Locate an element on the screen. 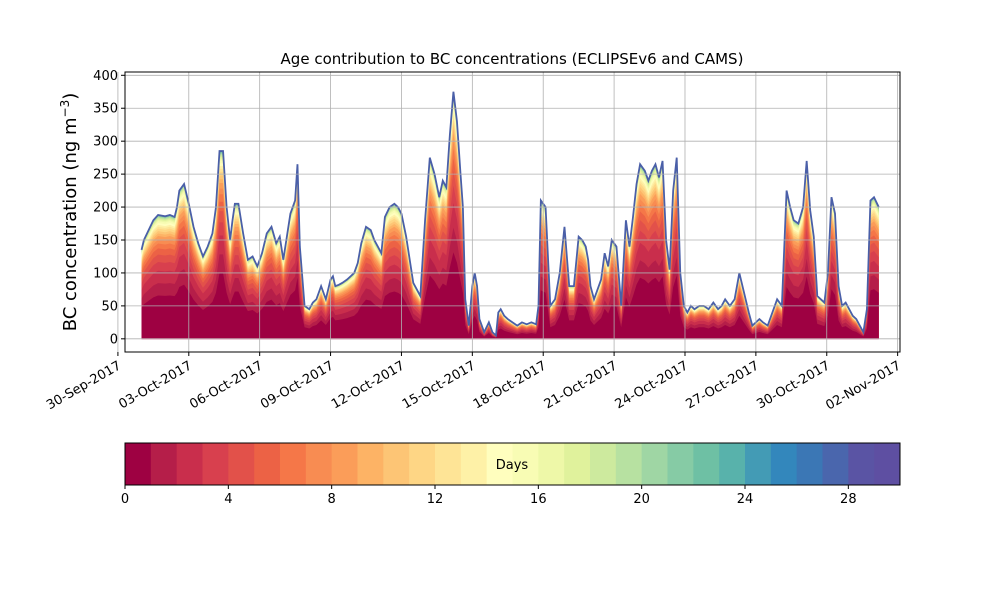  x-tick-label: 12-Oct-2017 is located at coordinates (368, 385).